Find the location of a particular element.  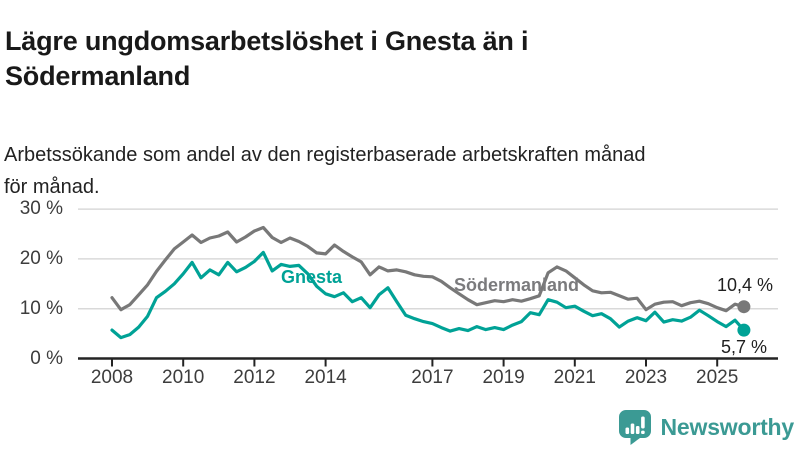

exclamation-glyph is located at coordinates (642, 422).